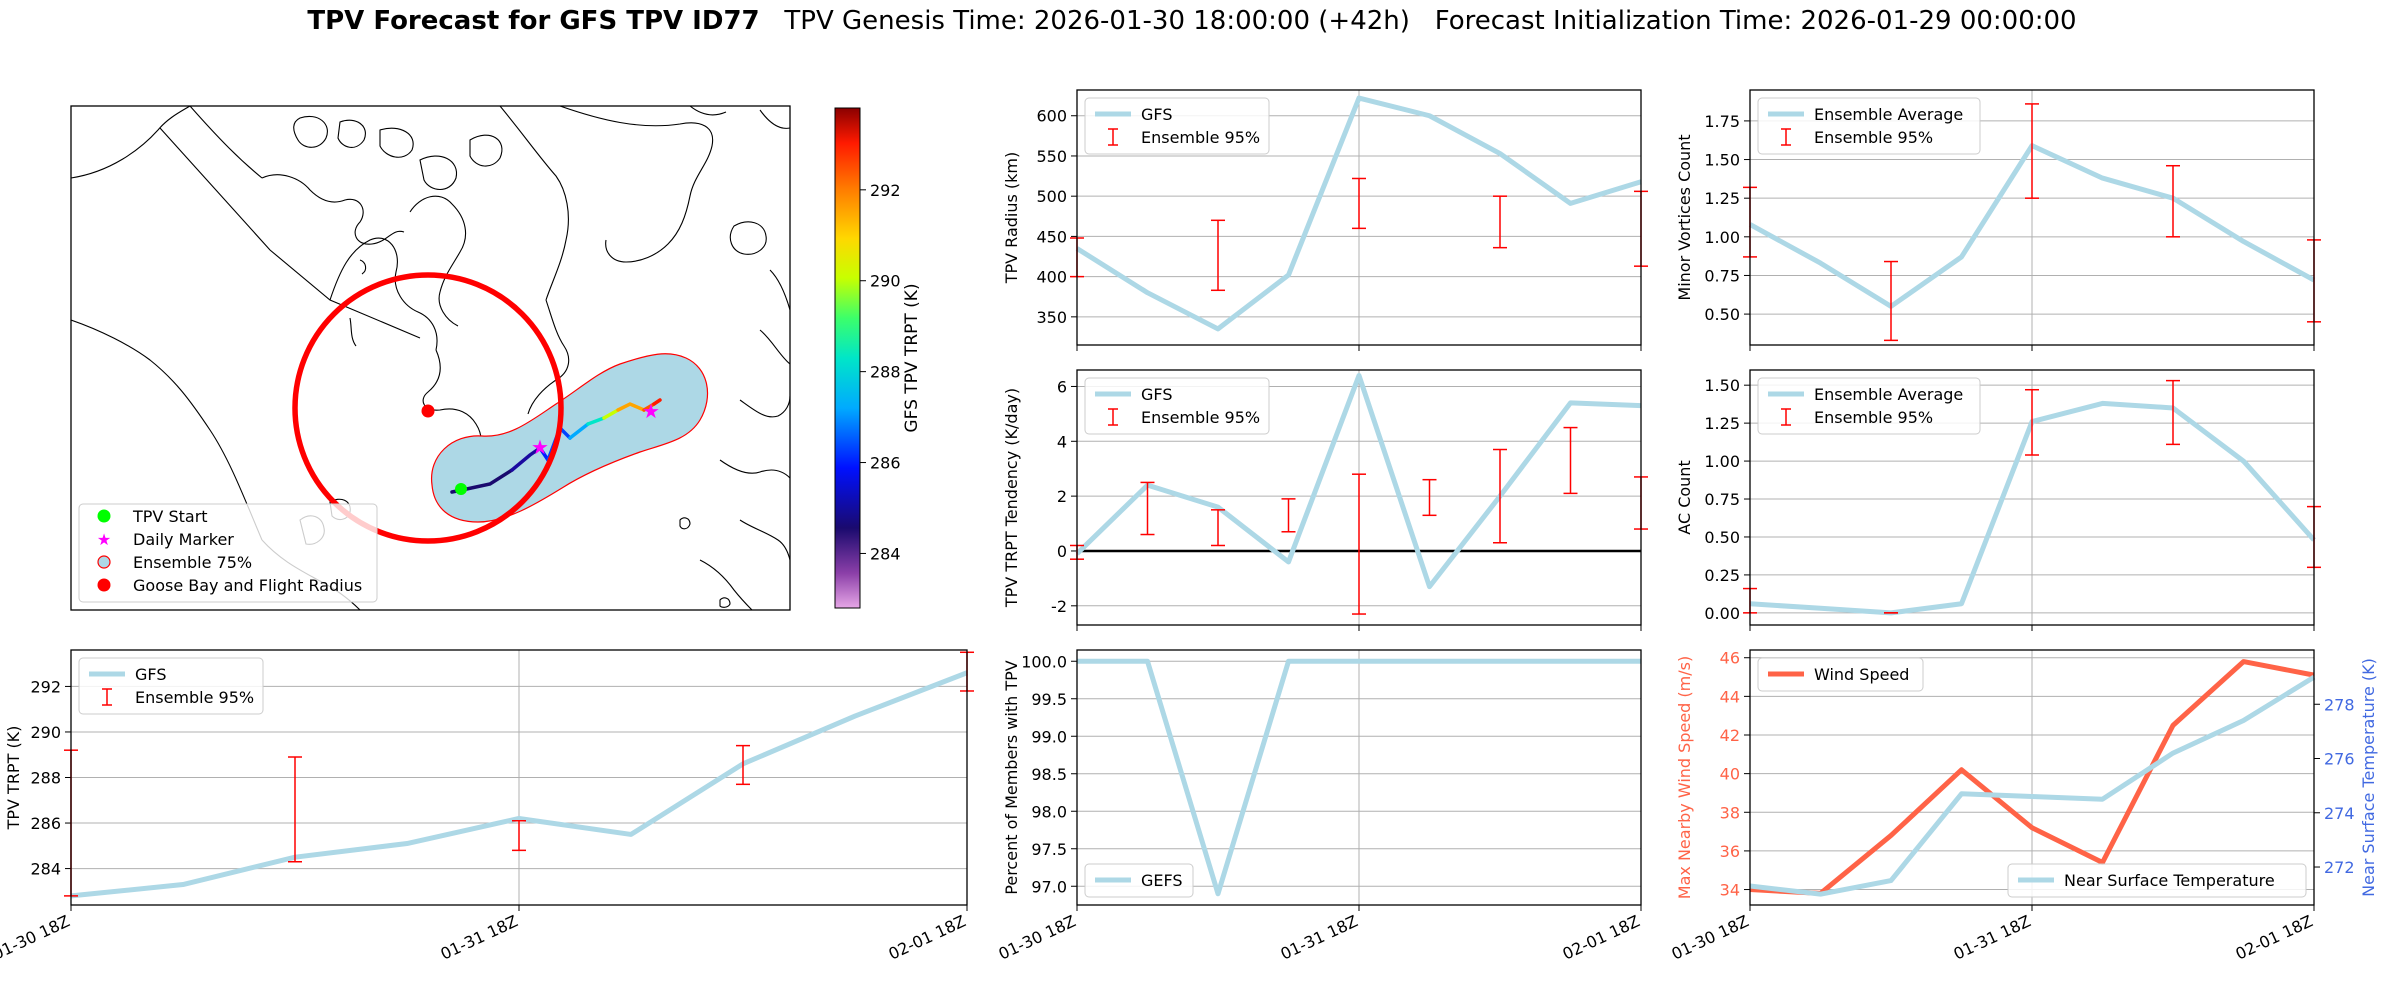 This screenshot has width=2384, height=982. What do you see at coordinates (1062, 441) in the screenshot?
I see `y-tick-label: 4` at bounding box center [1062, 441].